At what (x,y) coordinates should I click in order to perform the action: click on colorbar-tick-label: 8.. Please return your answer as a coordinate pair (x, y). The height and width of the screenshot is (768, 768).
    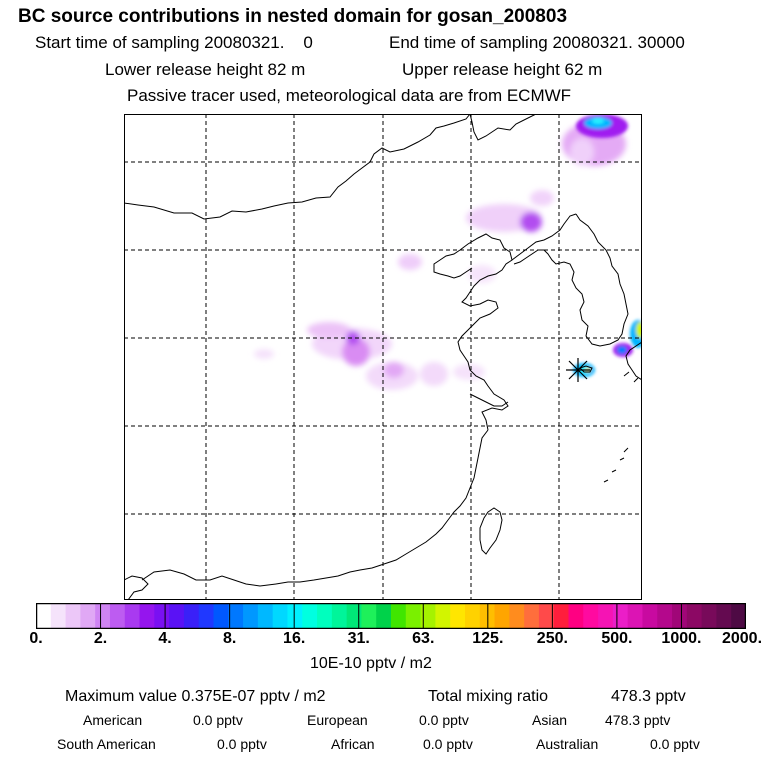
    Looking at the image, I should click on (229, 638).